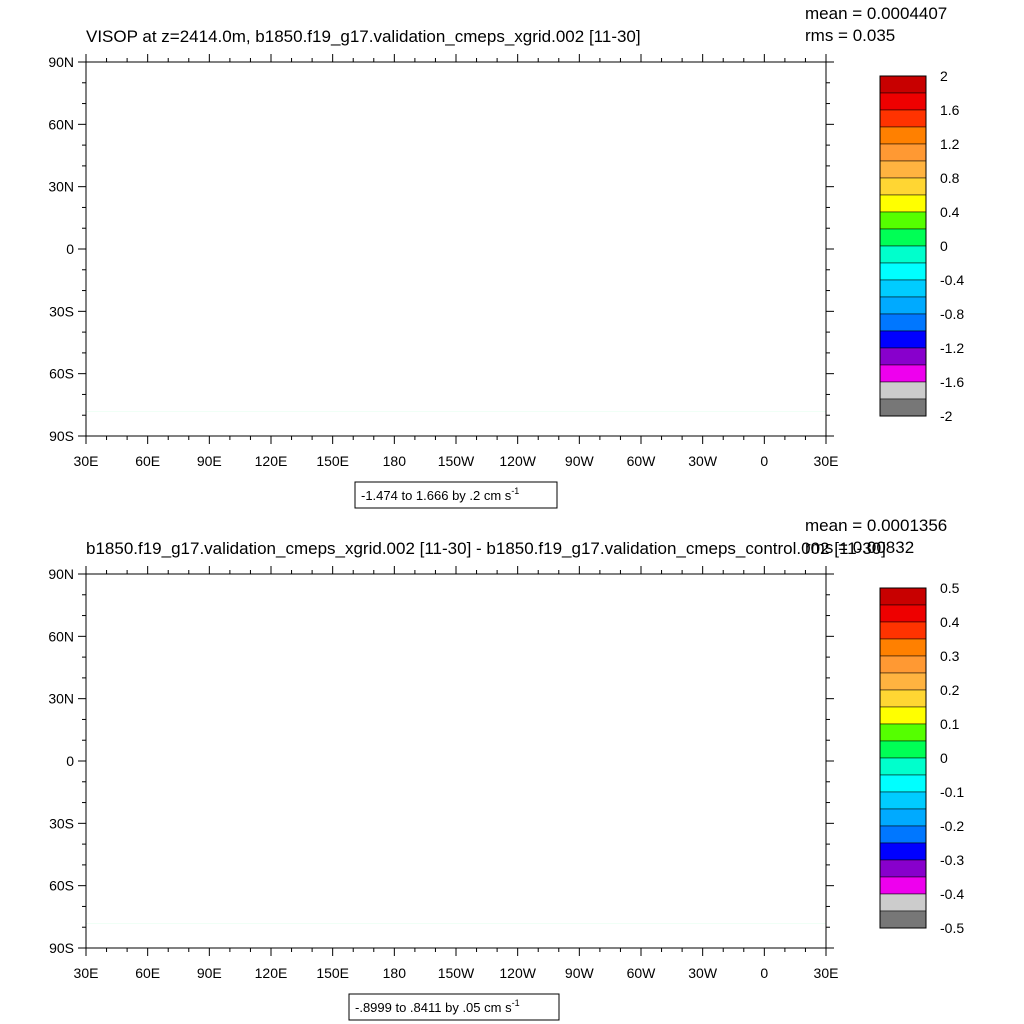 This screenshot has height=1024, width=1024. I want to click on range-note: -1.474 to 1.666 by .2 cm s-1, so click(440, 494).